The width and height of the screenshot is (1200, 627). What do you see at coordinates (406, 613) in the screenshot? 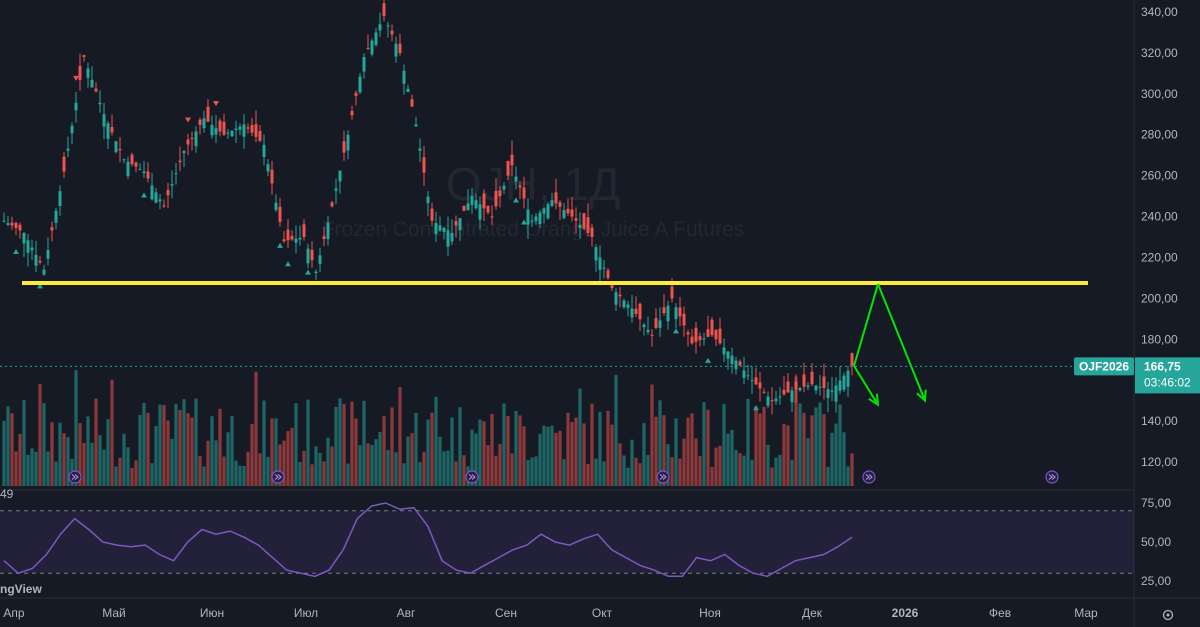
I see `time-tick-label: Авг` at bounding box center [406, 613].